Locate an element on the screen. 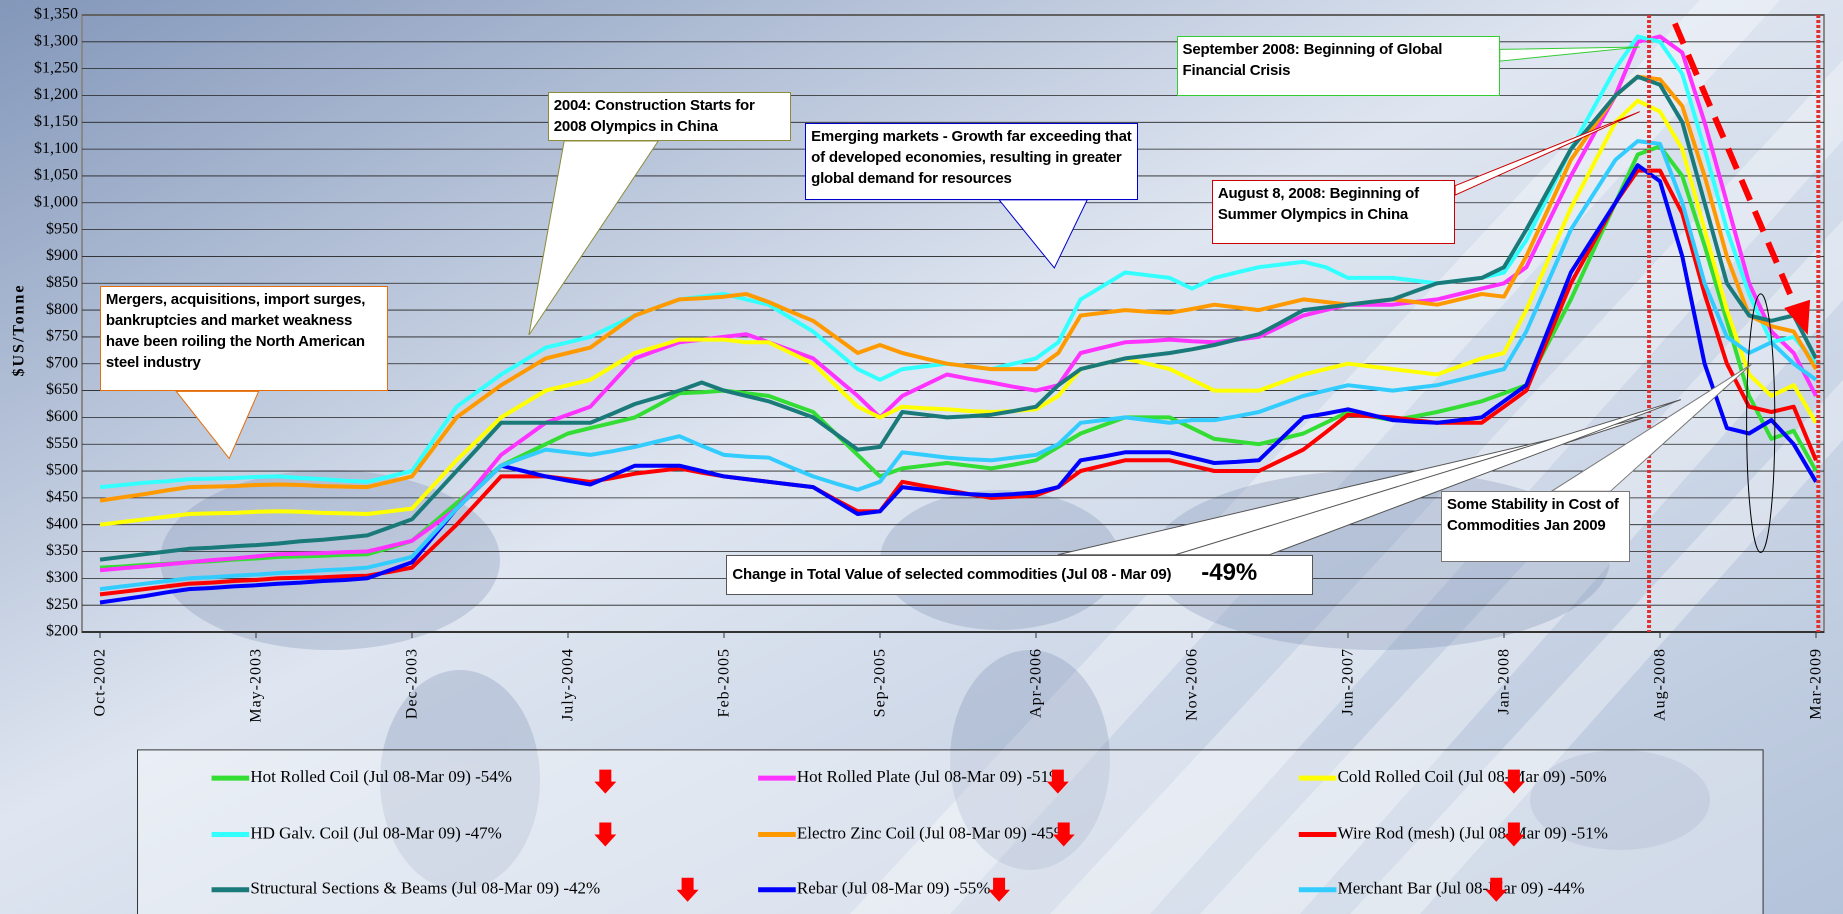 The height and width of the screenshot is (914, 1843). x-tick-label: Feb-2005 is located at coordinates (724, 682).